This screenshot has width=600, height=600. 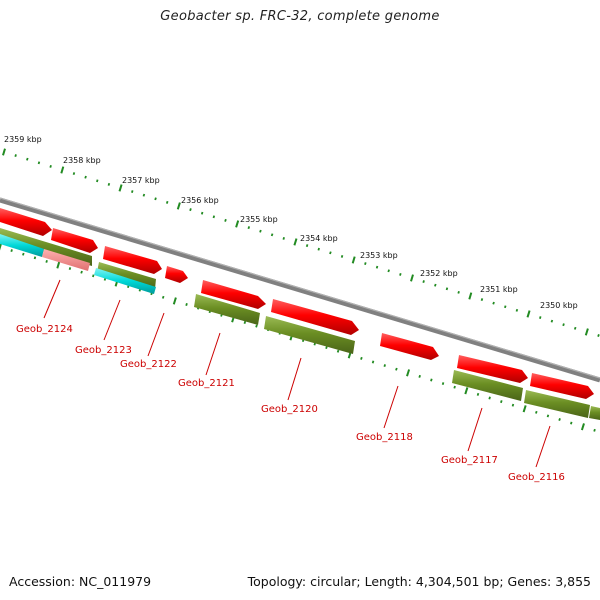 I want to click on scale-label-2355: 2355 kbp, so click(x=259, y=219).